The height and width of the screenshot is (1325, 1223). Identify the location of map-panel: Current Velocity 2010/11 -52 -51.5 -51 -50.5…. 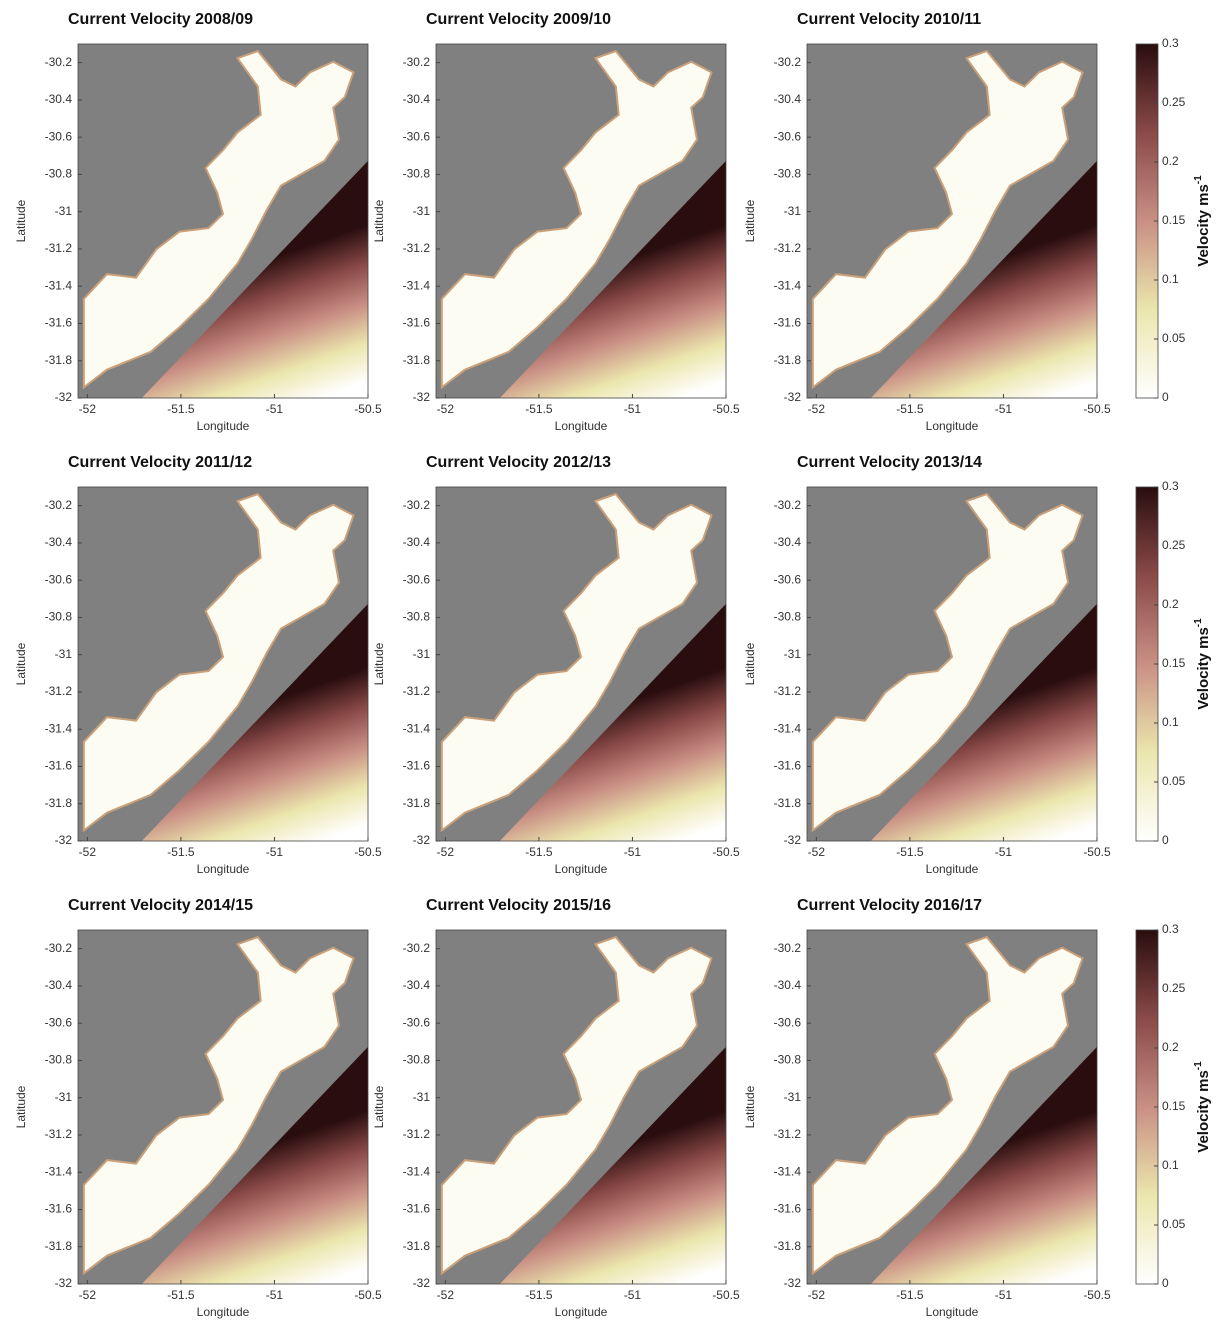
(927, 222).